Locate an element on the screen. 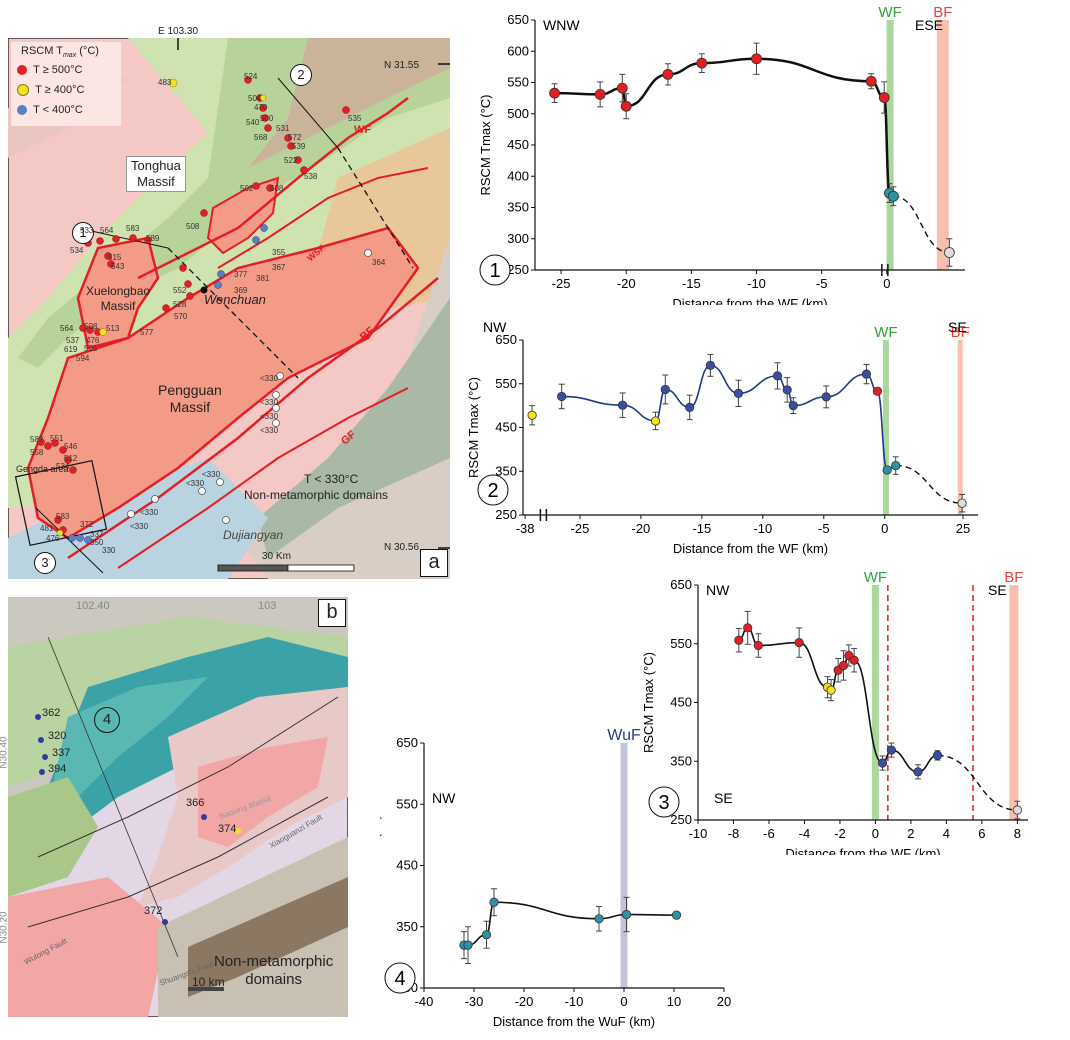 Image resolution: width=1070 pixels, height=1040 pixels. y-tick-label: 600 is located at coordinates (518, 50).